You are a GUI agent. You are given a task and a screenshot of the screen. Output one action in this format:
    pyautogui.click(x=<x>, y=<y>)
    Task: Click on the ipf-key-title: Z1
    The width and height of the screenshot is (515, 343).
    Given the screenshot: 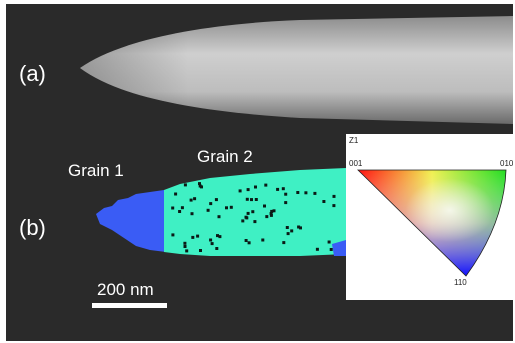 What is the action you would take?
    pyautogui.click(x=354, y=140)
    